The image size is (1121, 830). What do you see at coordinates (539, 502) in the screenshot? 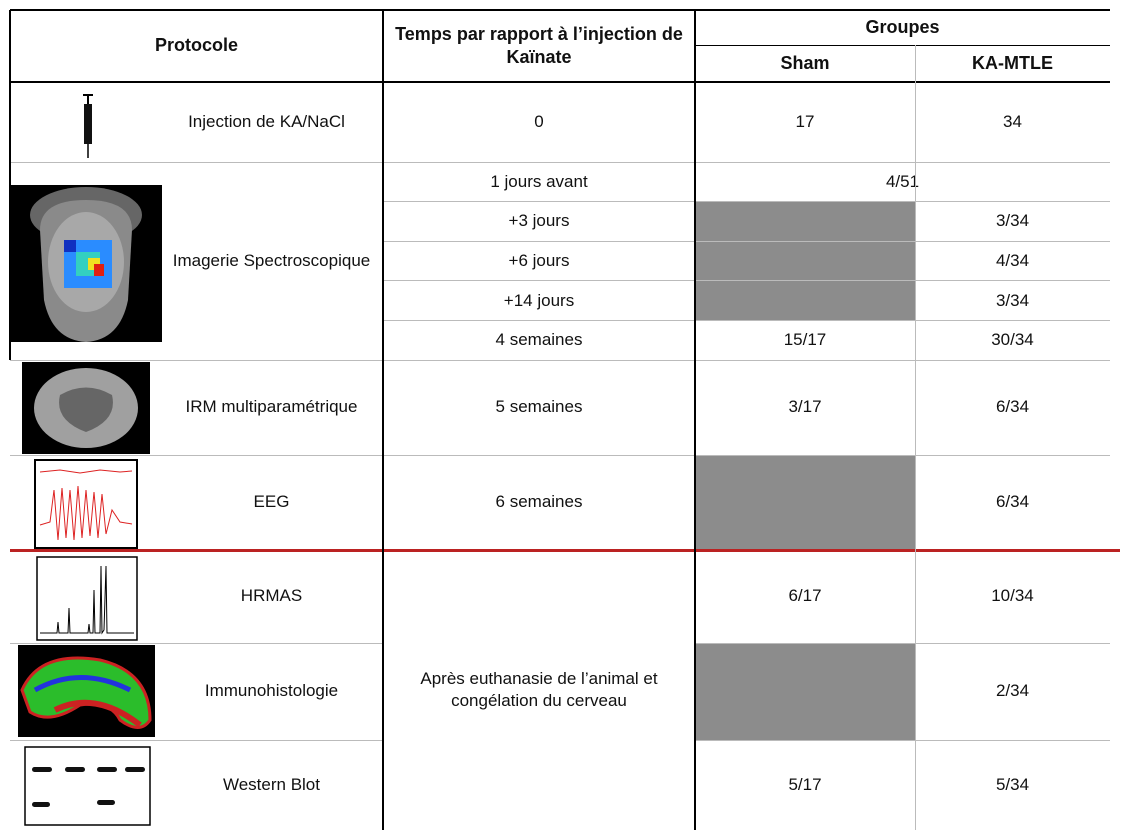
I see `time-cell: 6 semaines` at bounding box center [539, 502].